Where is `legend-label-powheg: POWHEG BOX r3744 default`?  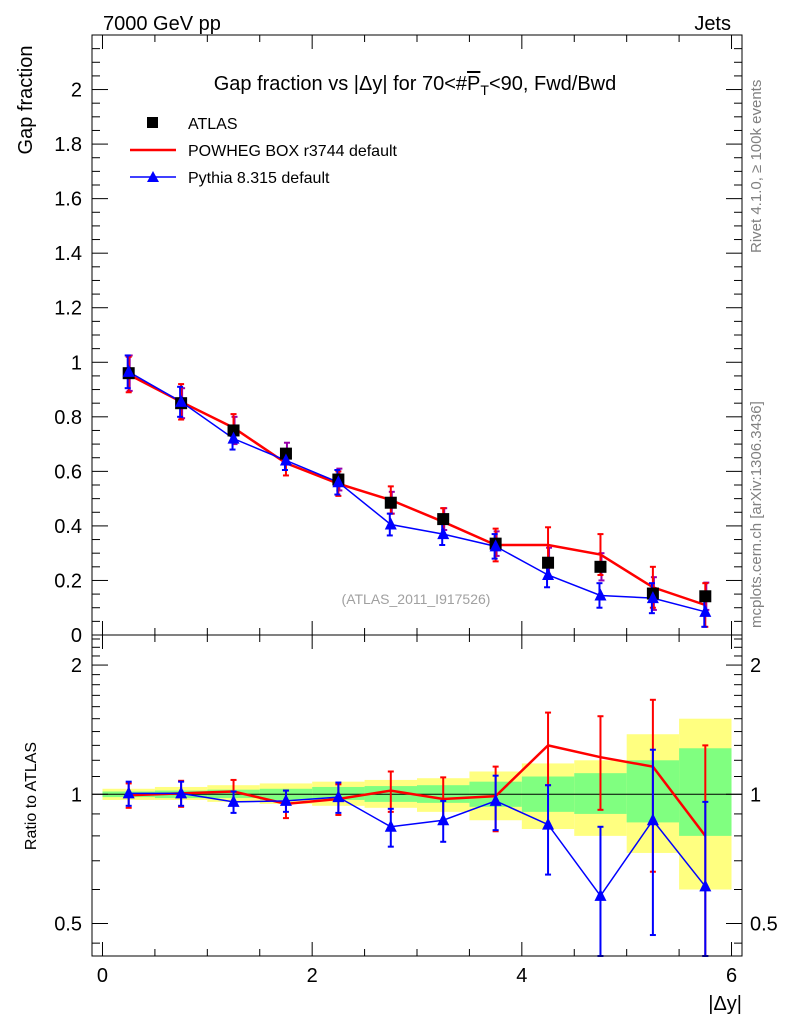
legend-label-powheg: POWHEG BOX r3744 default is located at coordinates (293, 151).